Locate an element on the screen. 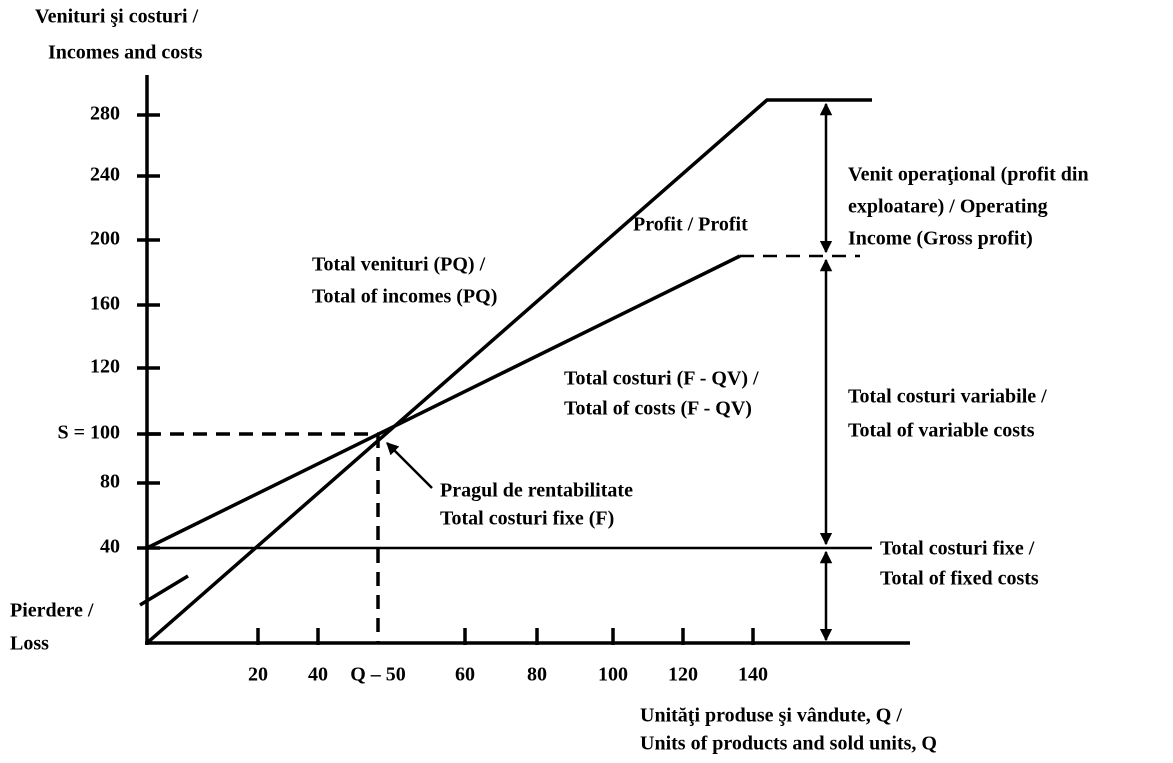  loss-label: Pierdere / is located at coordinates (52, 611).